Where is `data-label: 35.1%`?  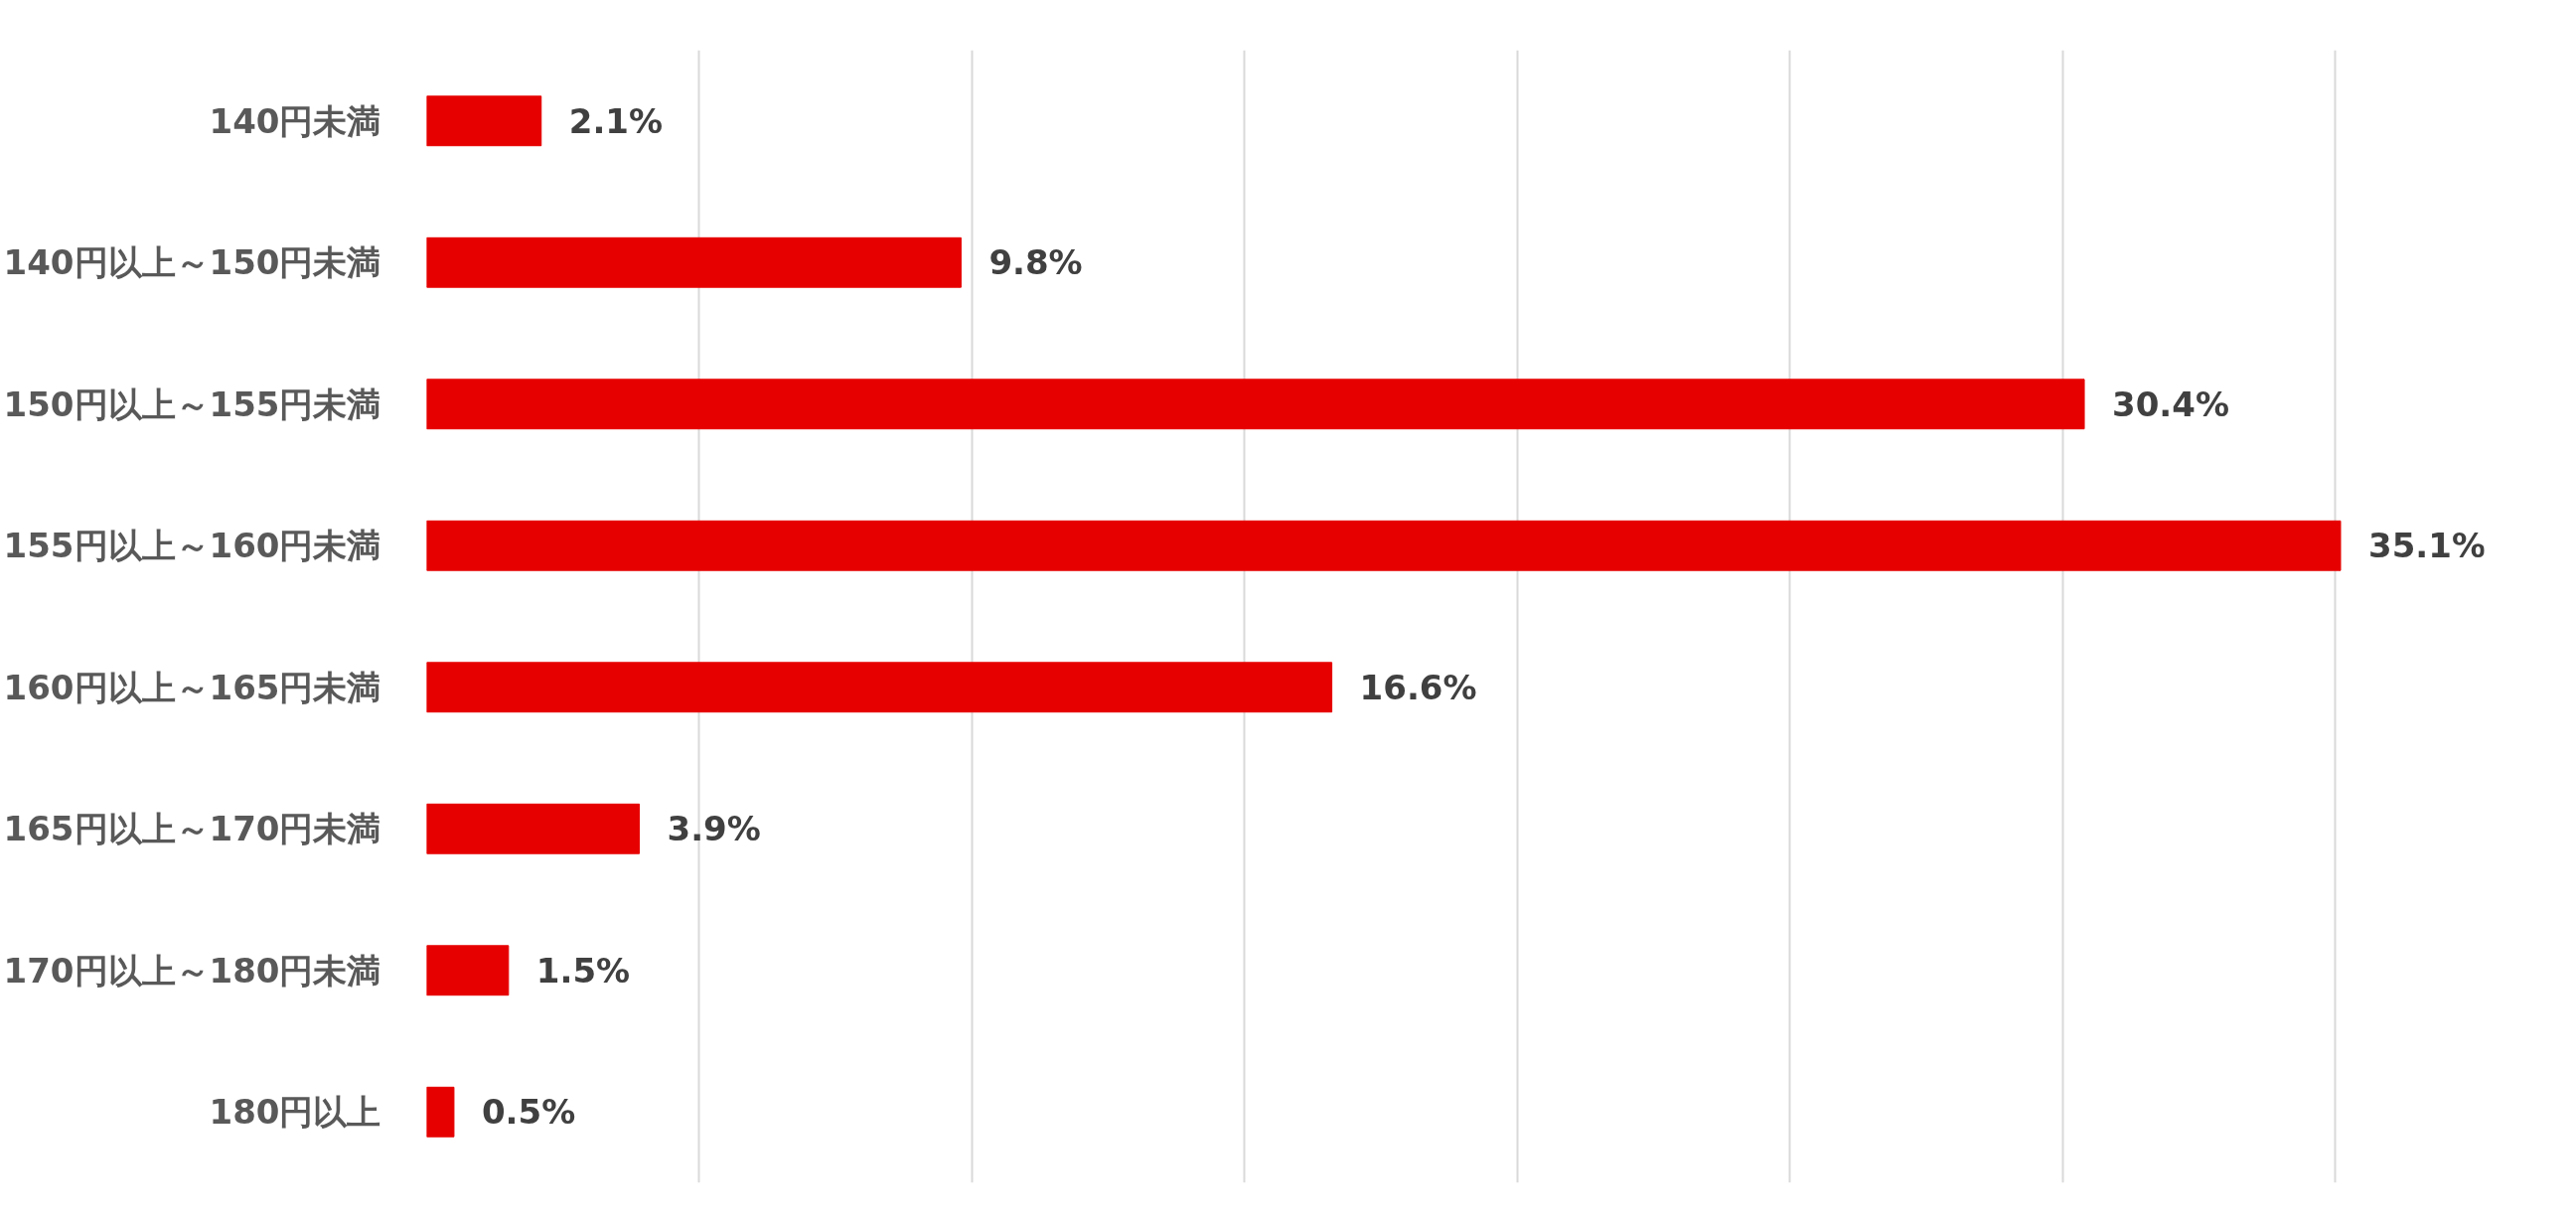 data-label: 35.1% is located at coordinates (2427, 546).